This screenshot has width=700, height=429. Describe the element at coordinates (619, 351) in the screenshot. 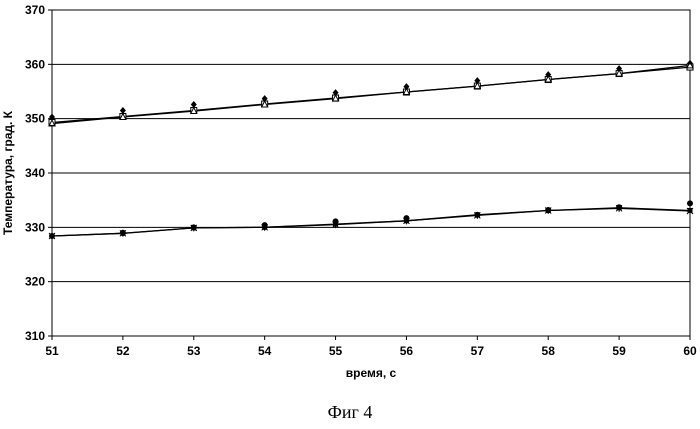

I see `x-tick-label: 59` at that location.